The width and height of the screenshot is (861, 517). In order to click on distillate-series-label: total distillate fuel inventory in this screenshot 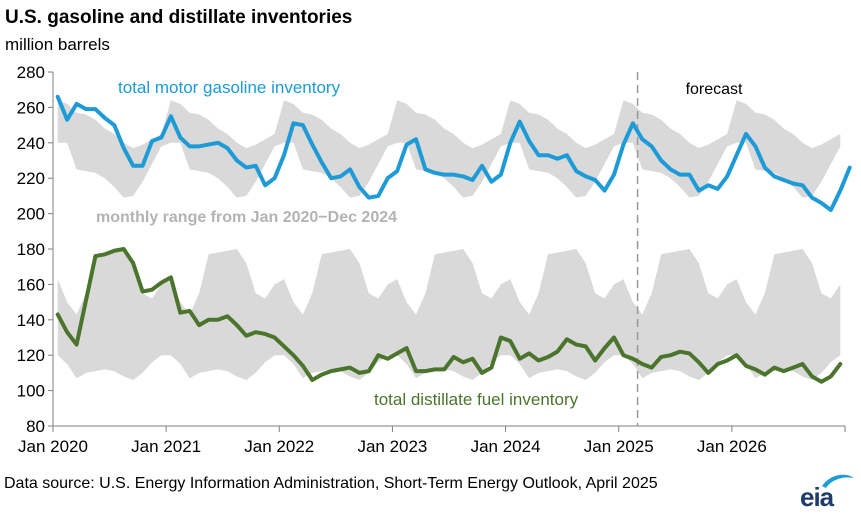, I will do `click(476, 399)`.